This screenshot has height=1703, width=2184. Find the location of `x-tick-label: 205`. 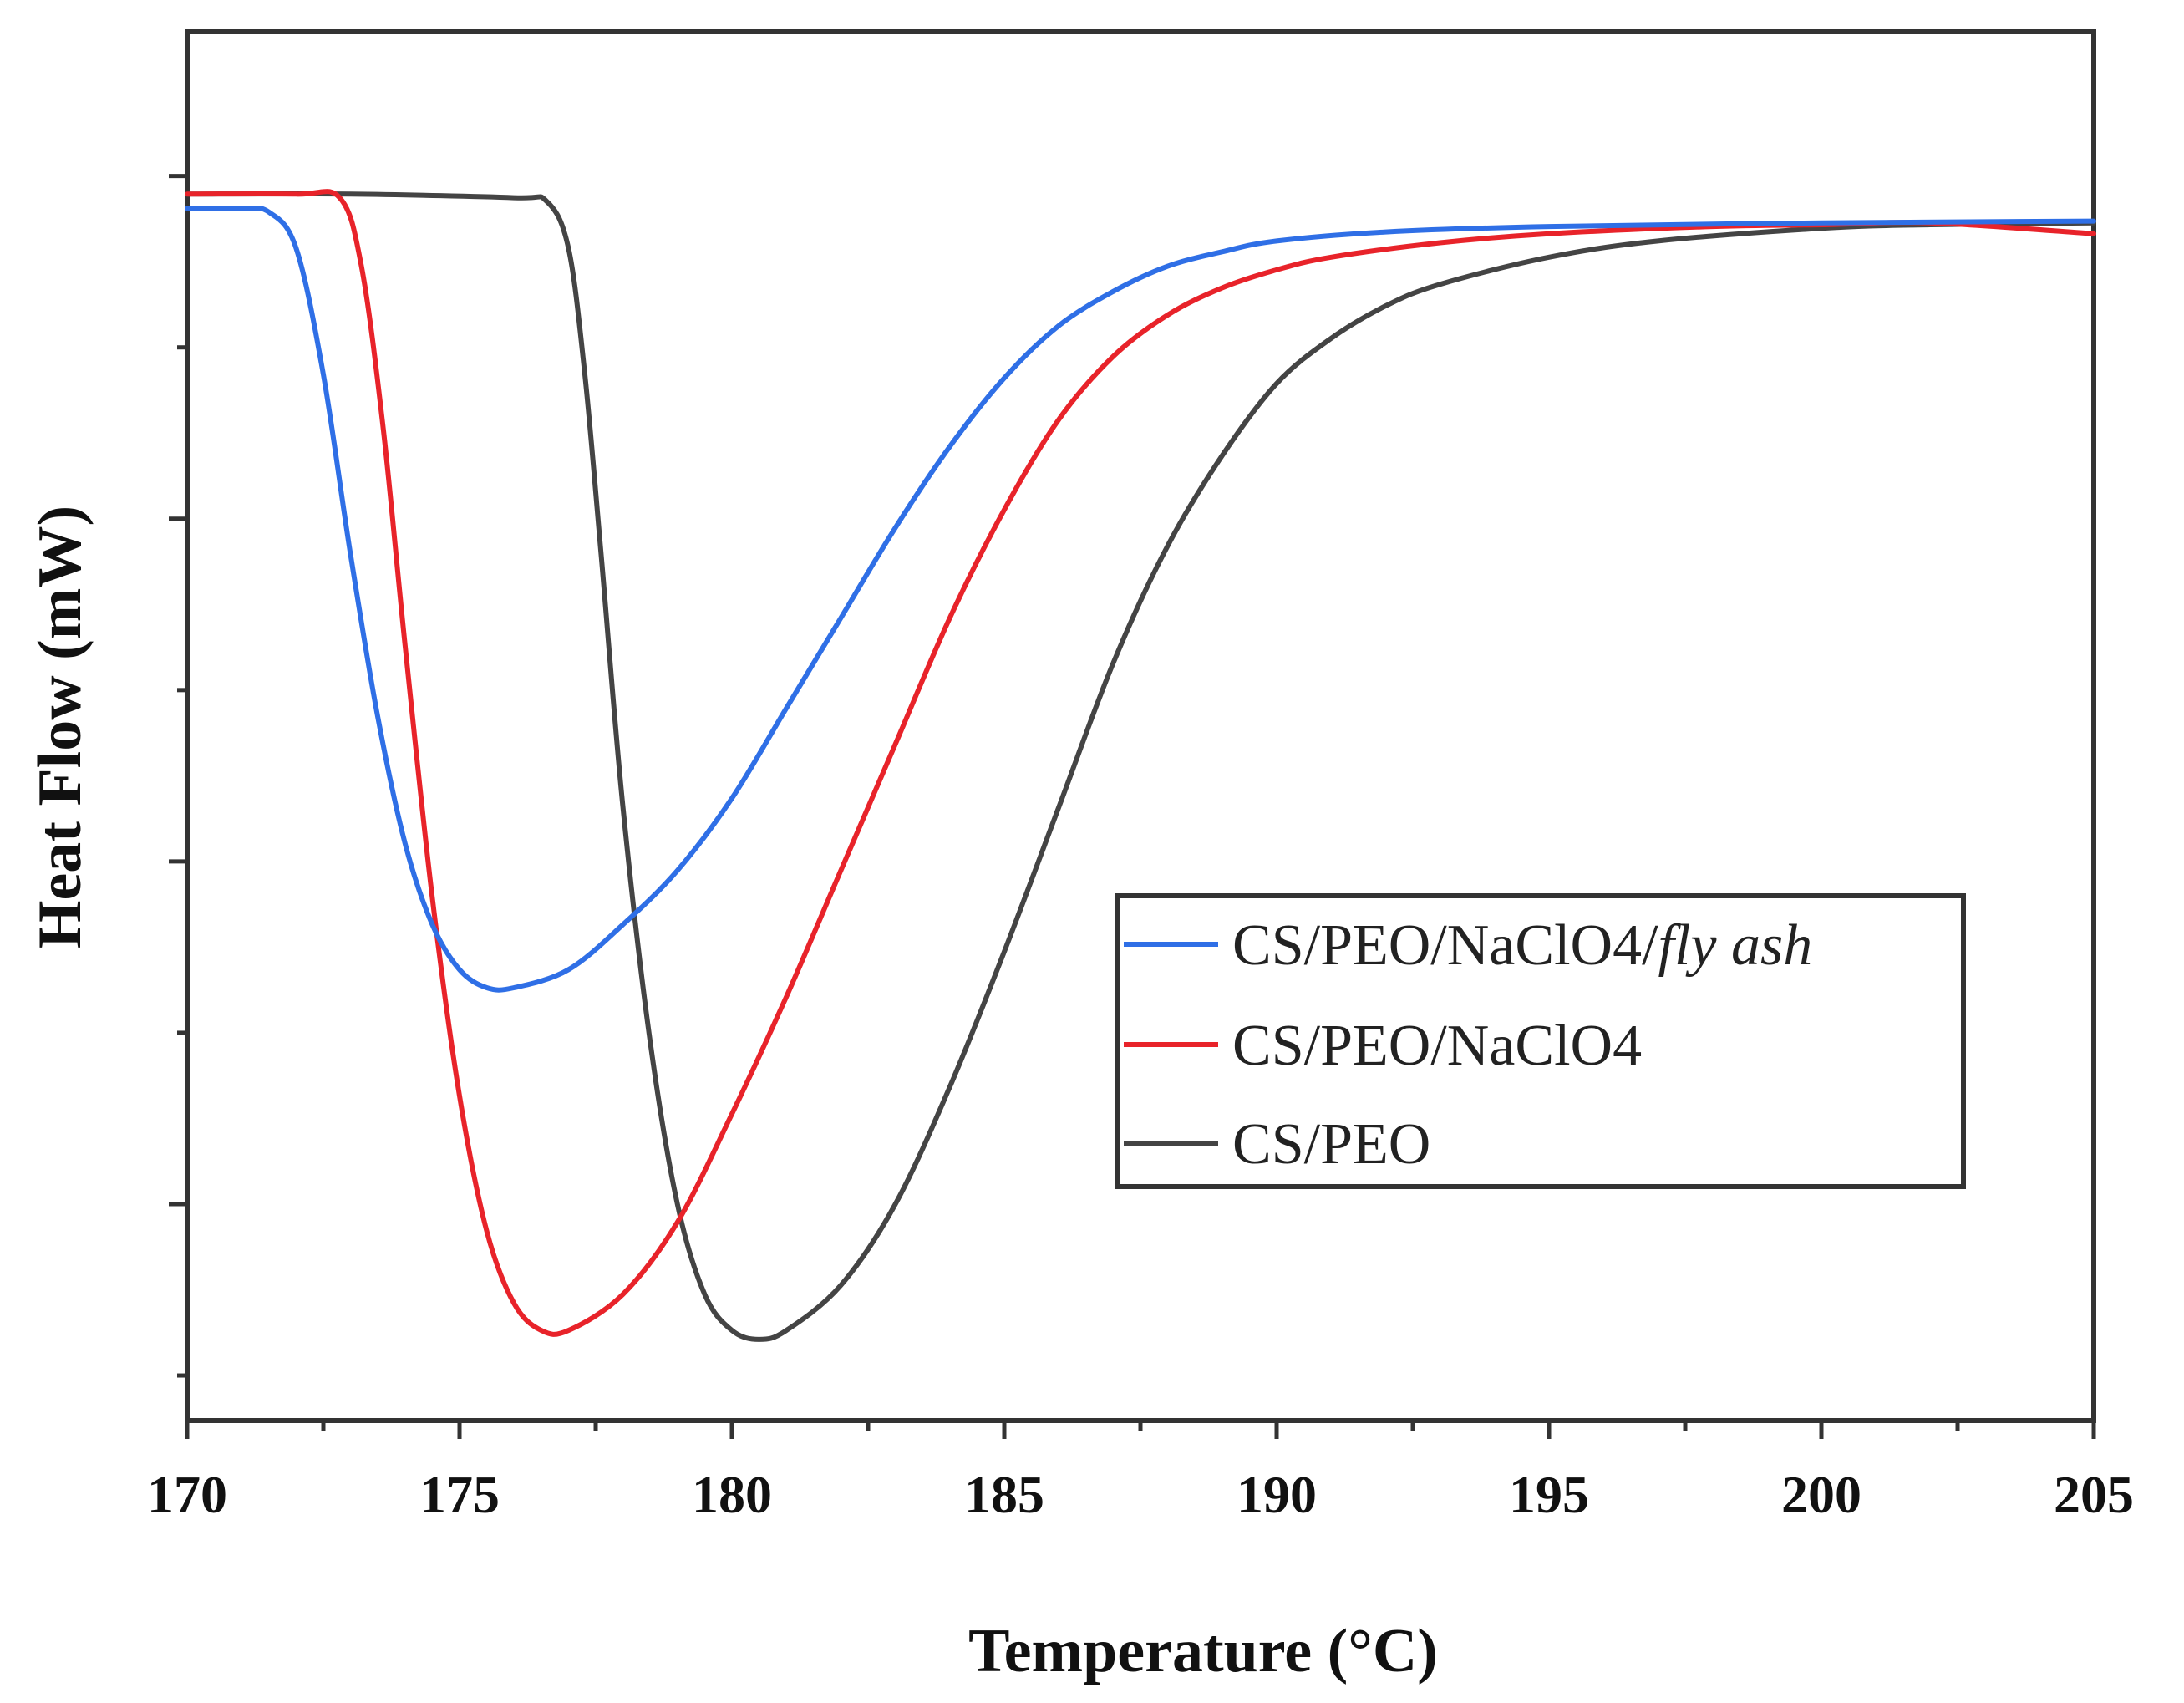

x-tick-label: 205 is located at coordinates (2094, 1495).